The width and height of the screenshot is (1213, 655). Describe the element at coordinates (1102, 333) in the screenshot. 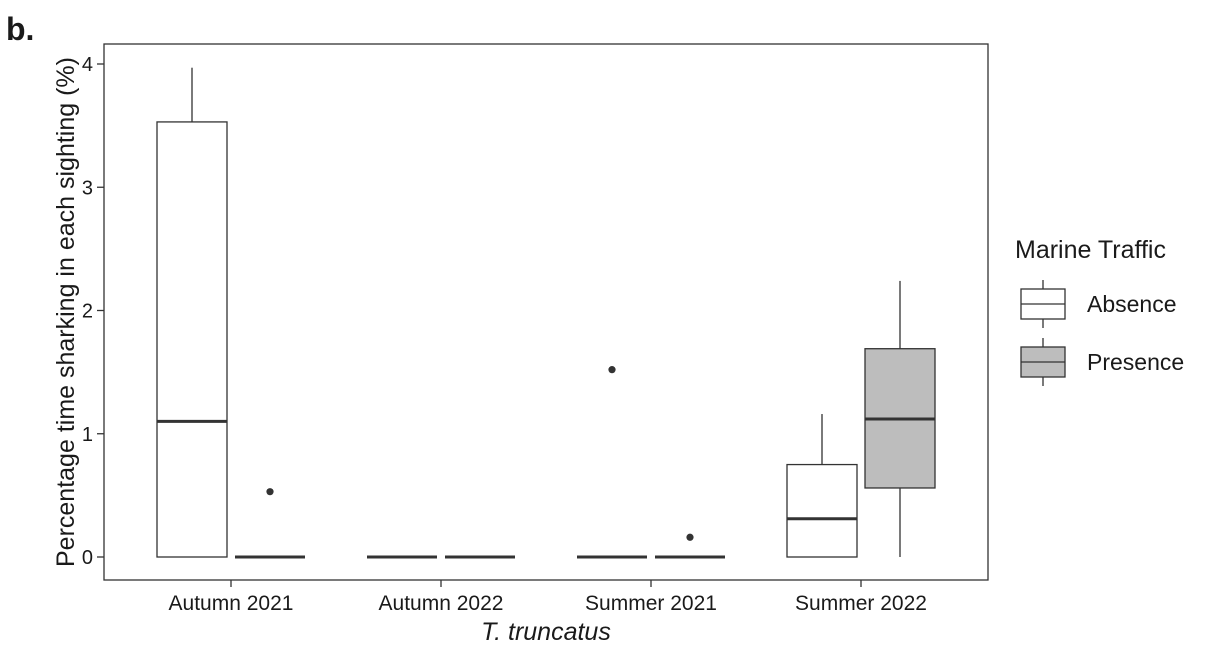

I see `legend-keys: Absence Presence` at that location.